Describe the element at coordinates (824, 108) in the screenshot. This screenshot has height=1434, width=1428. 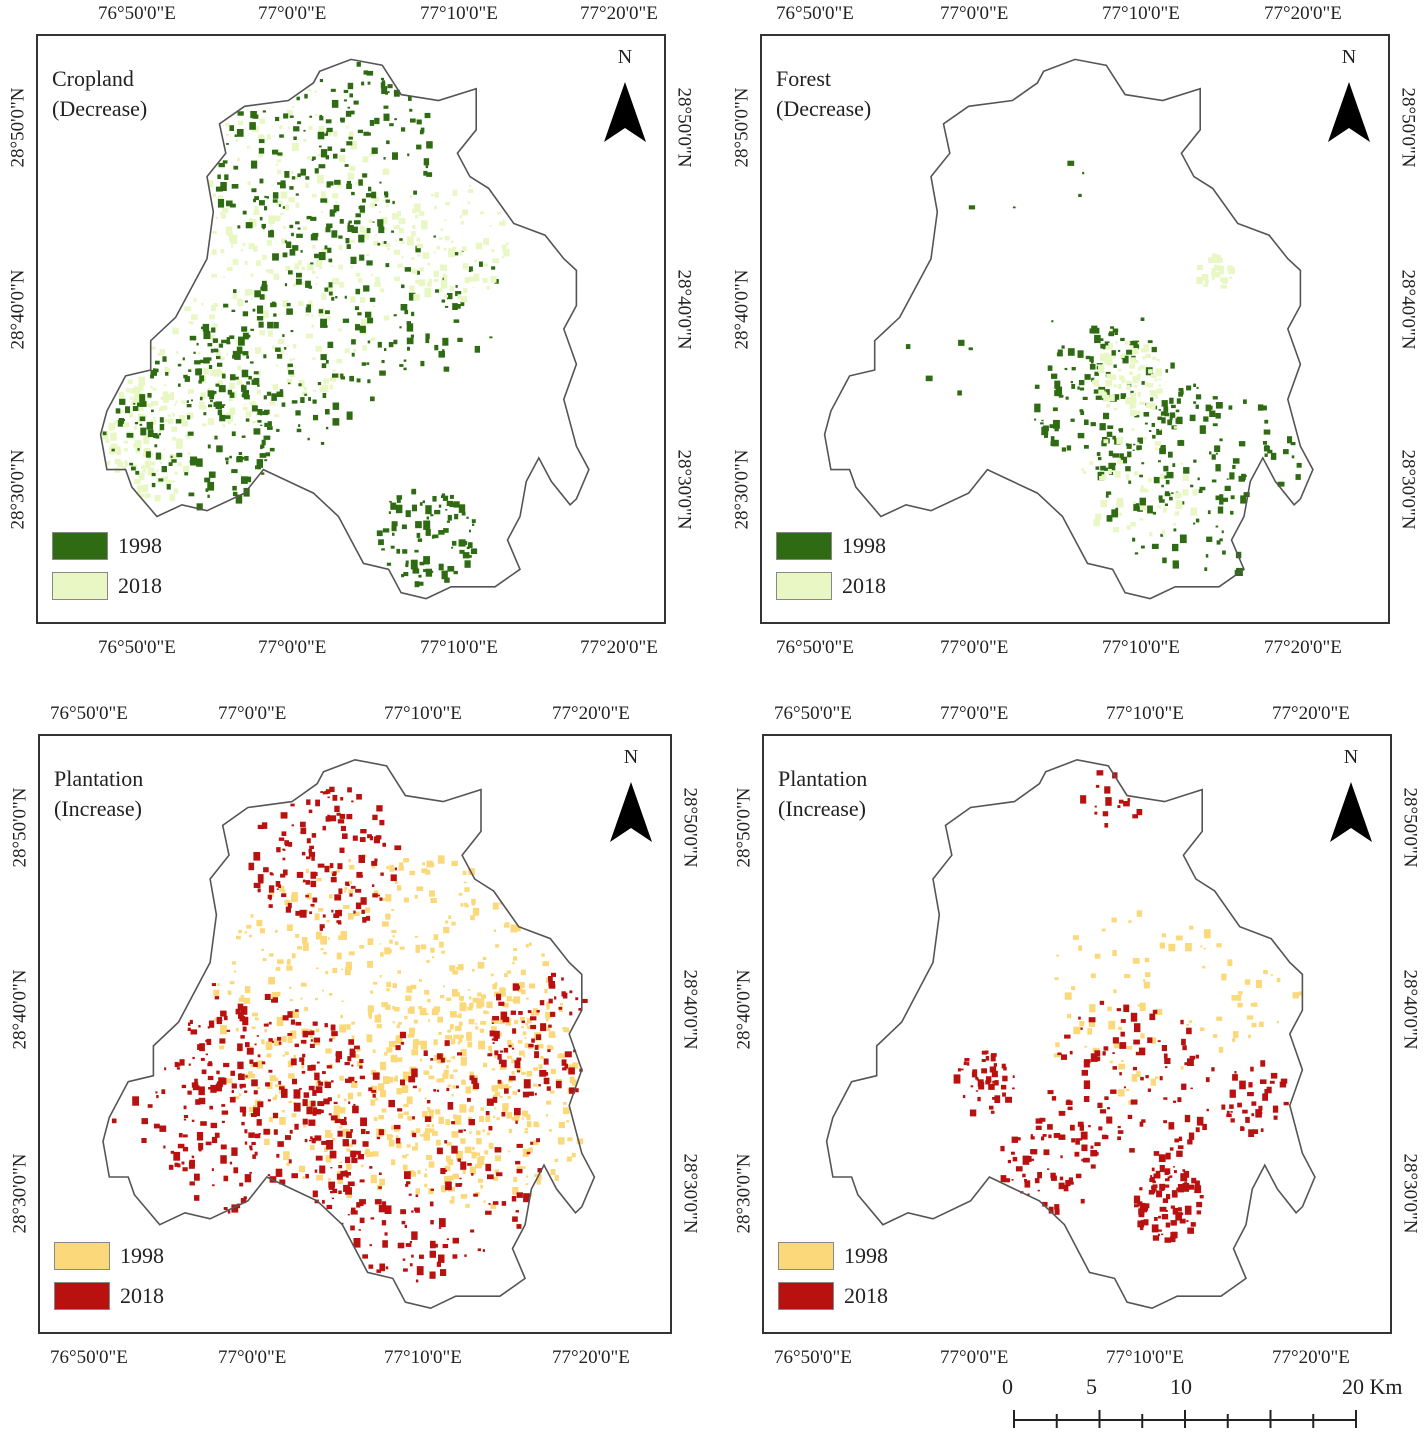
I see `panel-title-line2: (Decrease)` at that location.